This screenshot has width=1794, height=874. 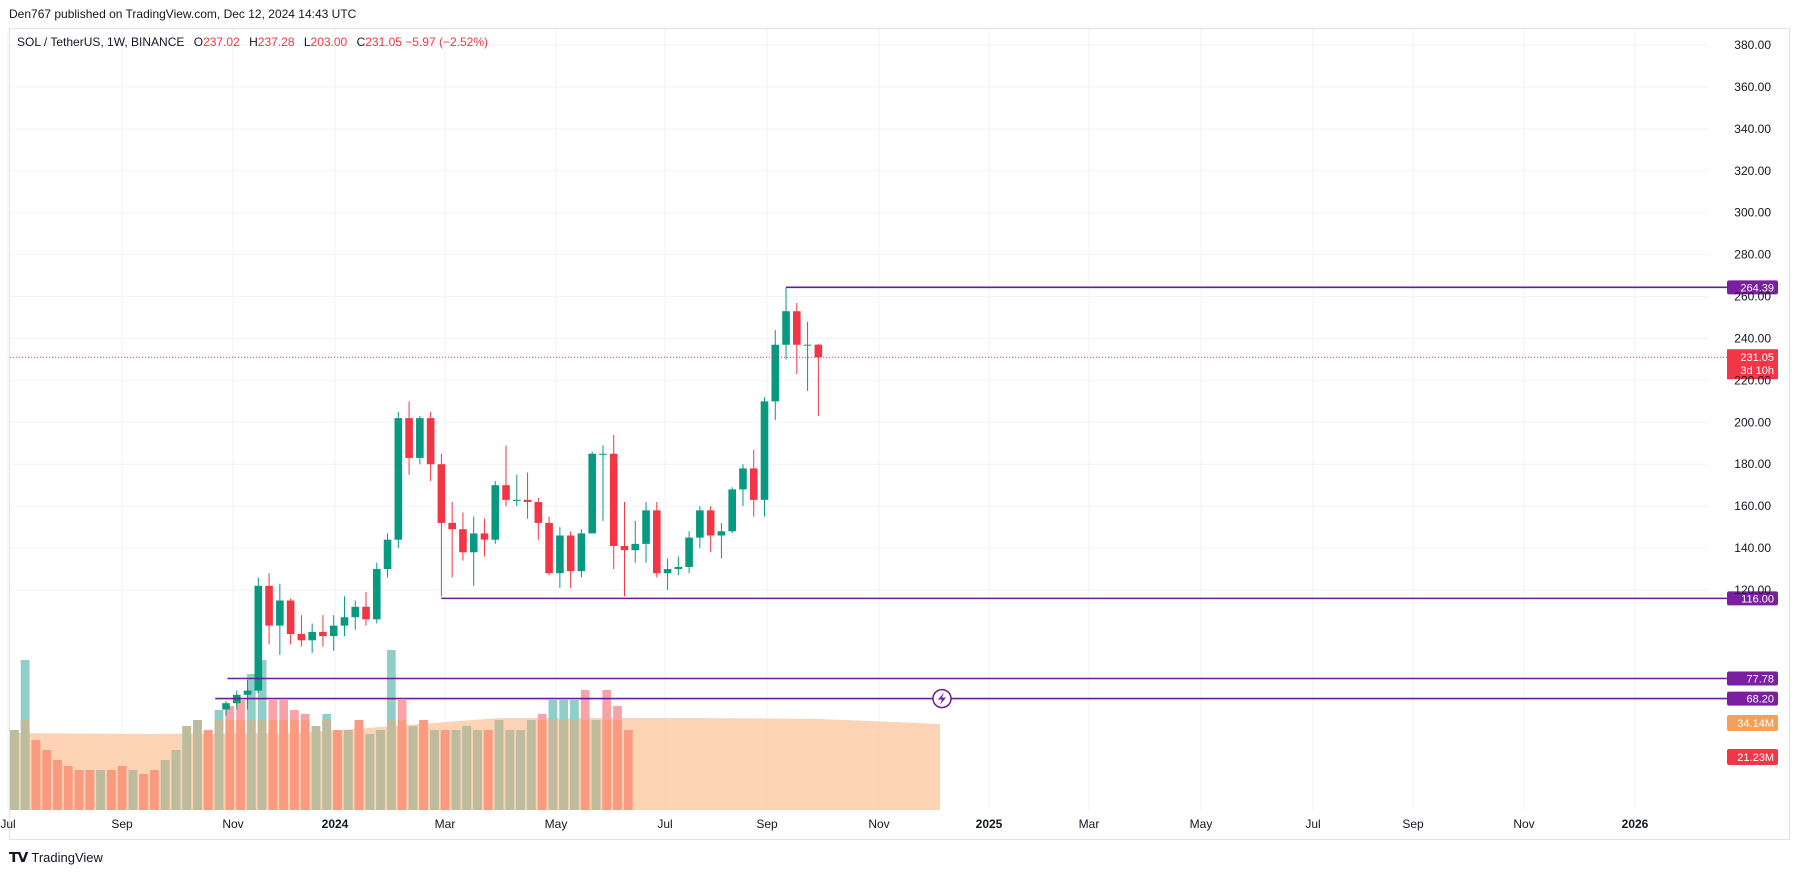 I want to click on volume-bars, so click(x=321, y=730).